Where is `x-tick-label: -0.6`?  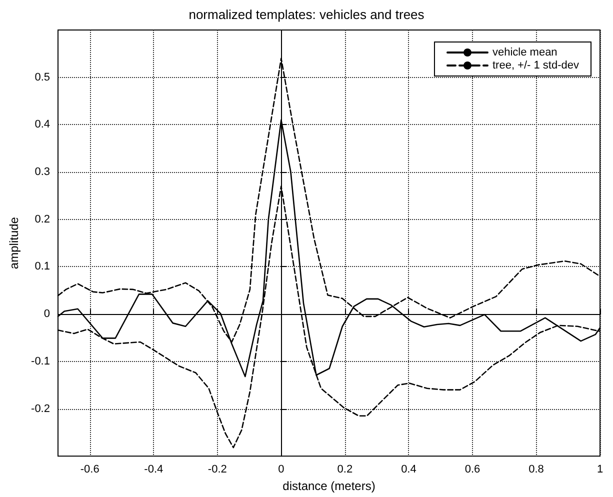
x-tick-label: -0.6 is located at coordinates (90, 470).